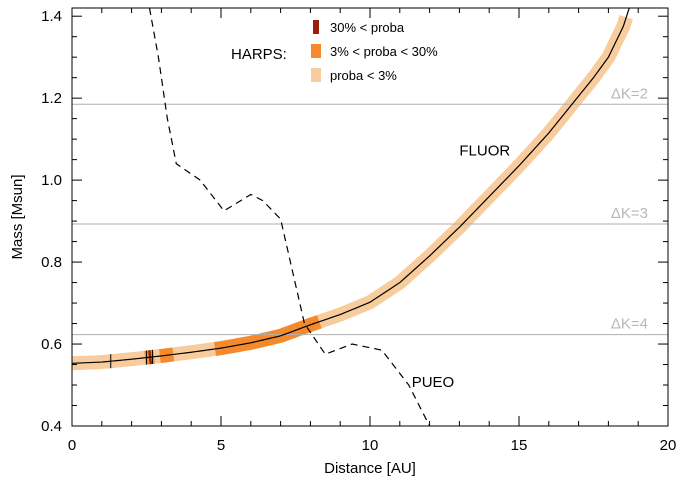  What do you see at coordinates (131, 359) in the screenshot?
I see `curve-markers` at bounding box center [131, 359].